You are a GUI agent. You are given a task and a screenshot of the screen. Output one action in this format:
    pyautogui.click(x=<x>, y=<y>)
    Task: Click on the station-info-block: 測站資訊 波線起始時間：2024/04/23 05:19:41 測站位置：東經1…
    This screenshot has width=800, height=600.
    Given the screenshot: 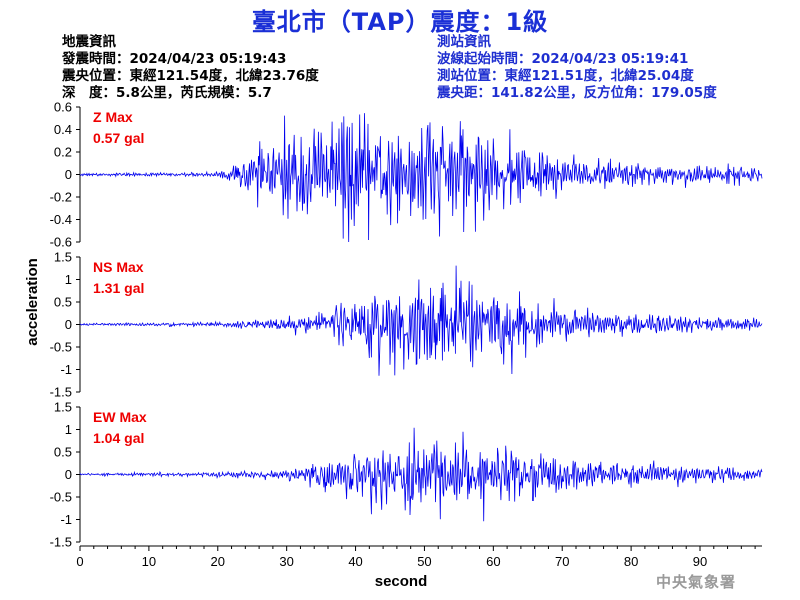 What is the action you would take?
    pyautogui.click(x=577, y=68)
    